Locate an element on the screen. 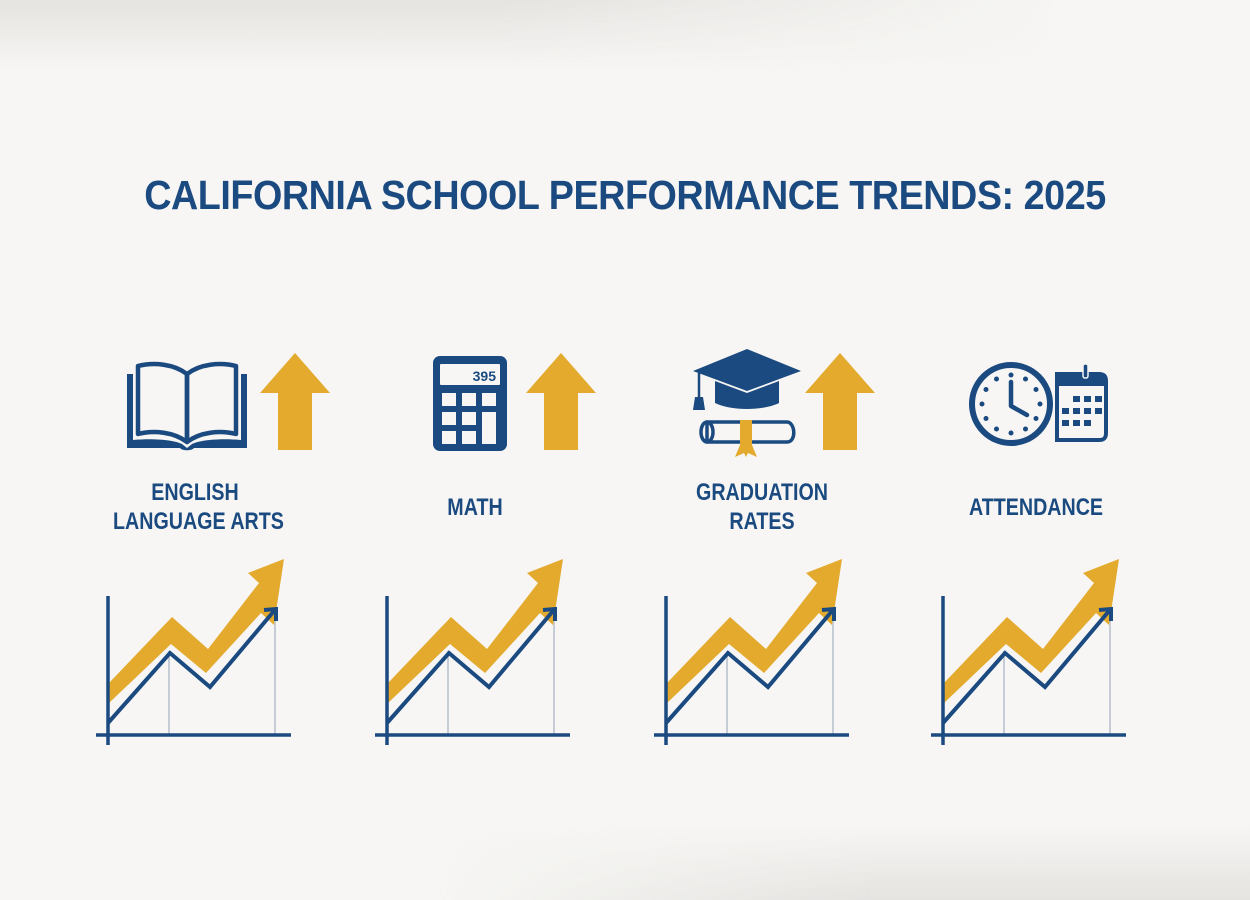 The width and height of the screenshot is (1250, 900). background-shade-bottom is located at coordinates (625, 862).